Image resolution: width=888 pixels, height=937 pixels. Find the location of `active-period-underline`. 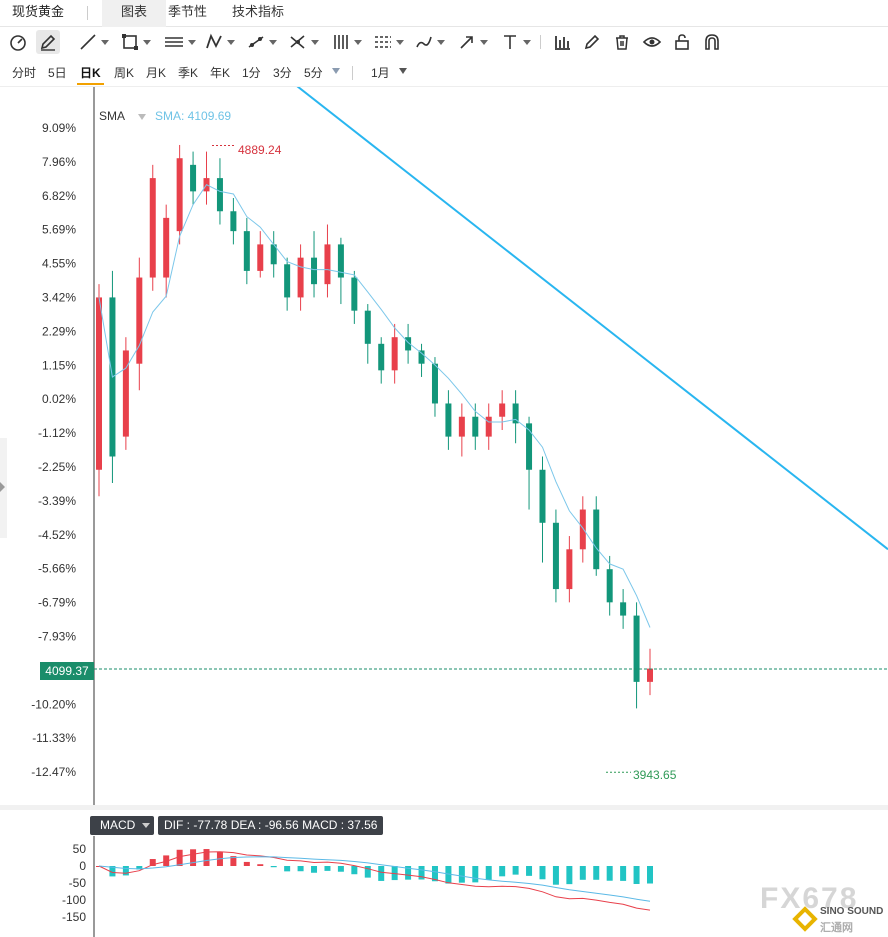

active-period-underline is located at coordinates (90, 84).